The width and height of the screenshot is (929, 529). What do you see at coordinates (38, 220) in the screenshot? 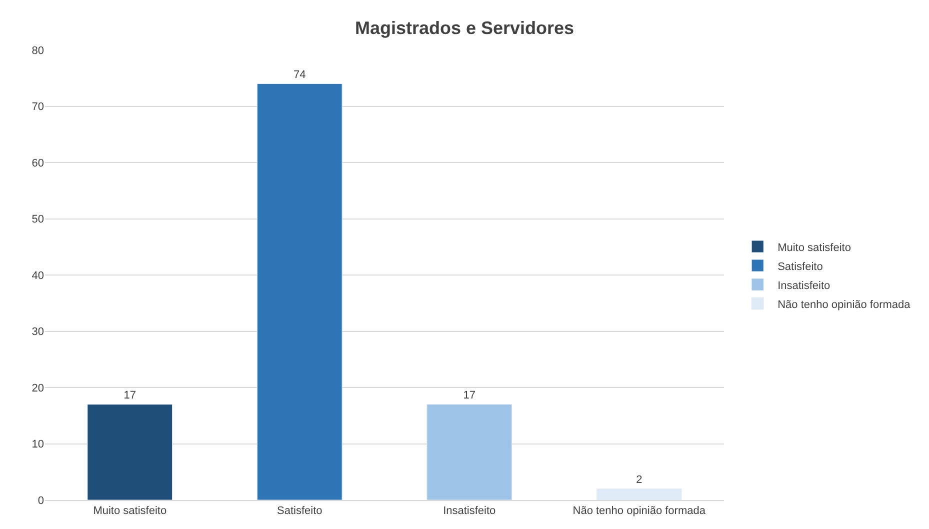
I see `y-tick-label: 50` at bounding box center [38, 220].